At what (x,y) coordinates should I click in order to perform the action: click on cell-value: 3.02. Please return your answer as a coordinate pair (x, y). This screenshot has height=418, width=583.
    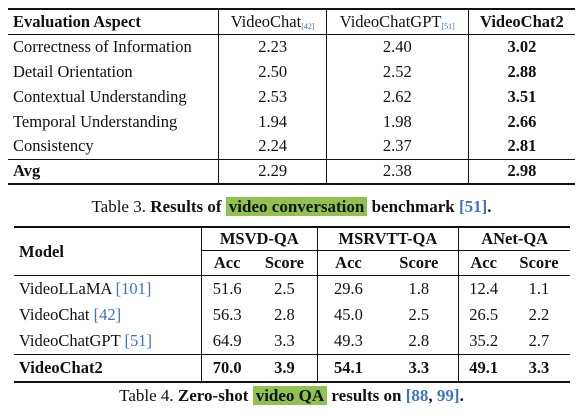
    Looking at the image, I should click on (521, 46).